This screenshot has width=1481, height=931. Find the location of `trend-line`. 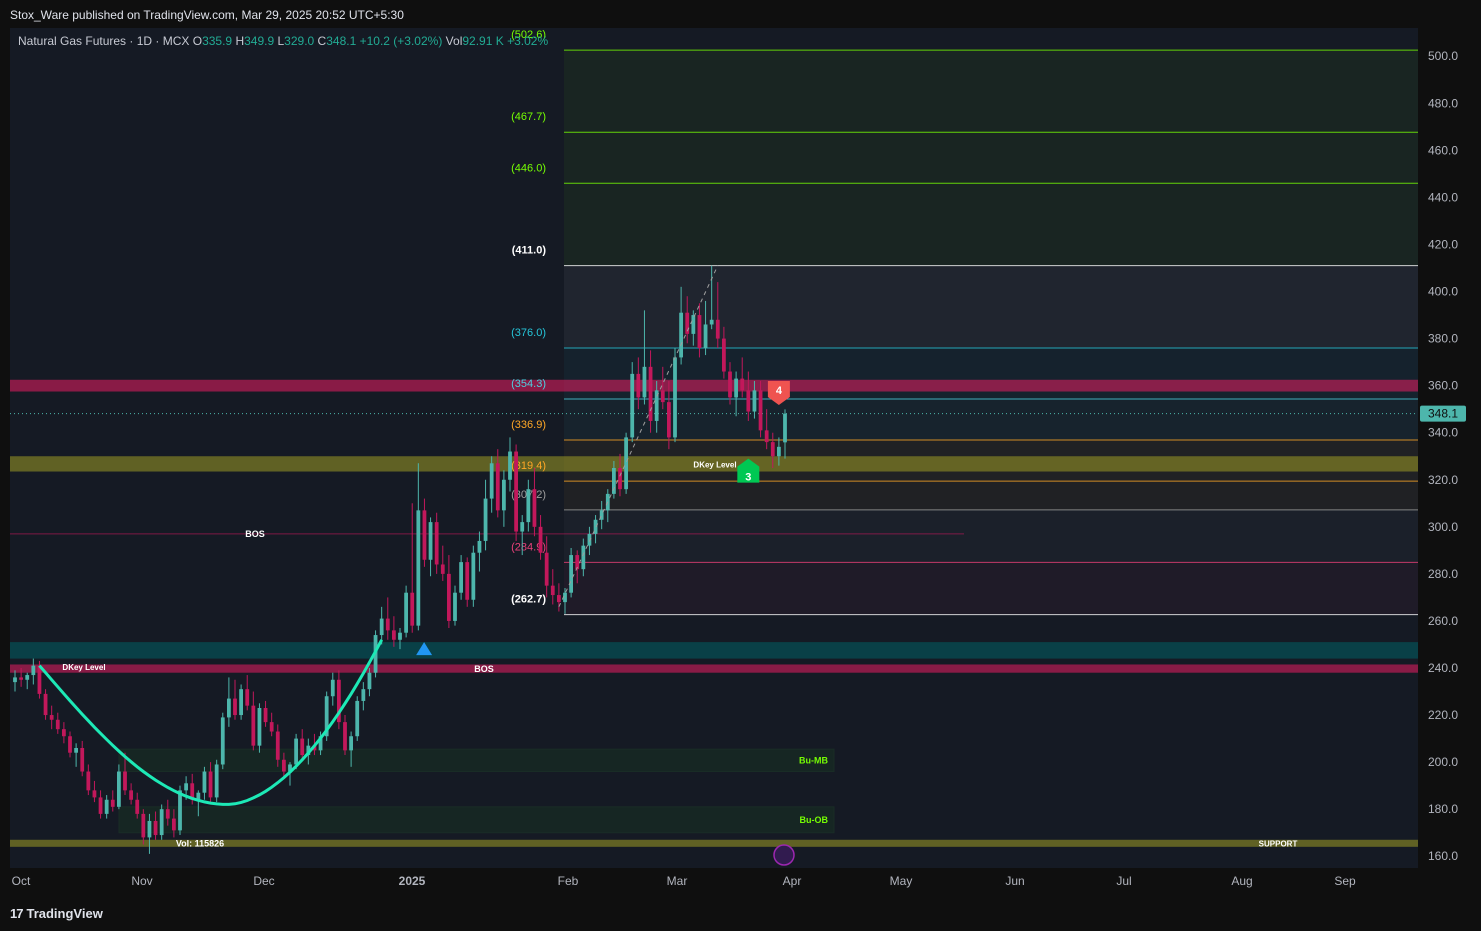

trend-line is located at coordinates (638, 436).